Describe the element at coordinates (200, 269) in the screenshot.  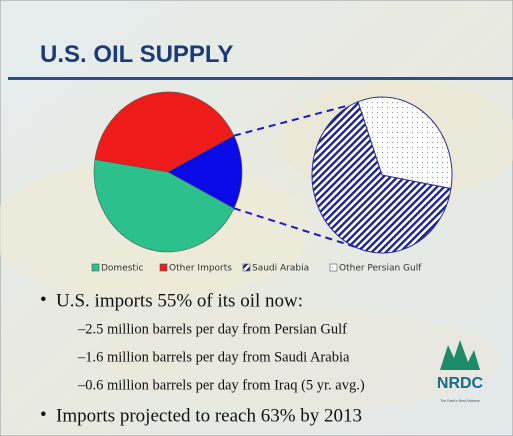
I see `legend-label: Other Imports` at that location.